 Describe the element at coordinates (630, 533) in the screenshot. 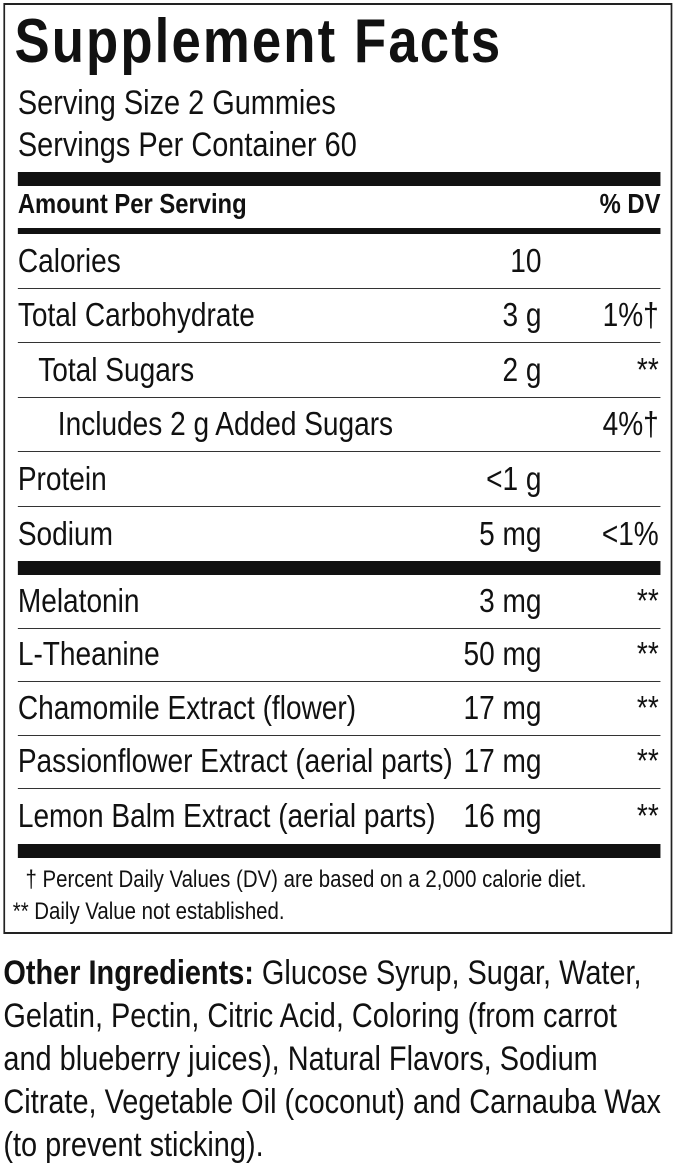

I see `nutrient-dv: <1%` at that location.